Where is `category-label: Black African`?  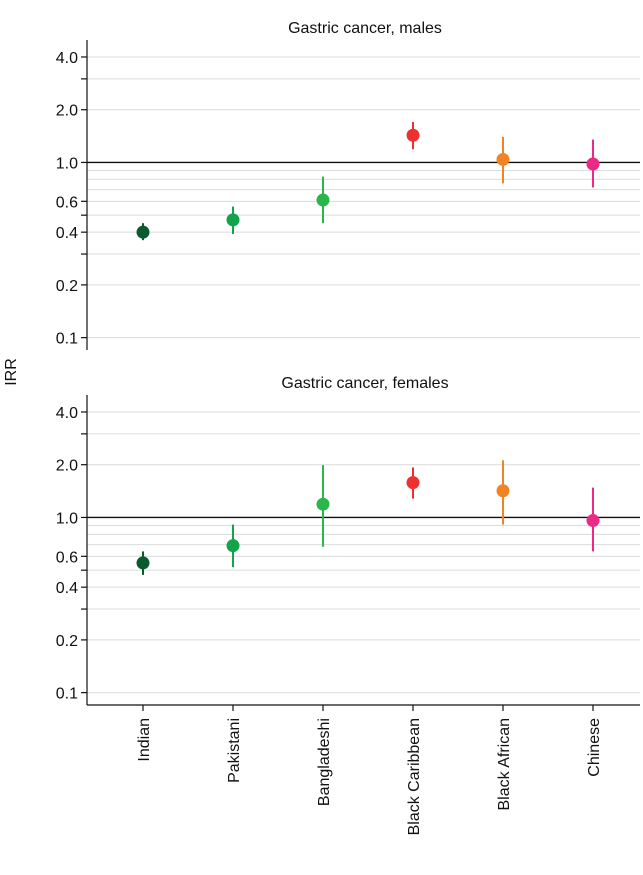
category-label: Black African is located at coordinates (504, 764).